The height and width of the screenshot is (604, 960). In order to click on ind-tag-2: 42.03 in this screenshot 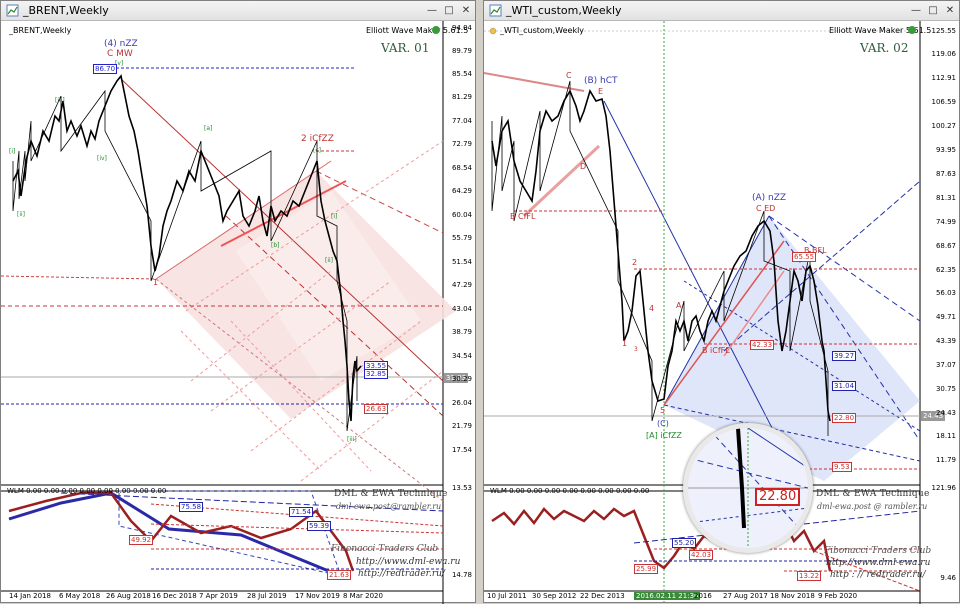, I will do `click(701, 555)`.